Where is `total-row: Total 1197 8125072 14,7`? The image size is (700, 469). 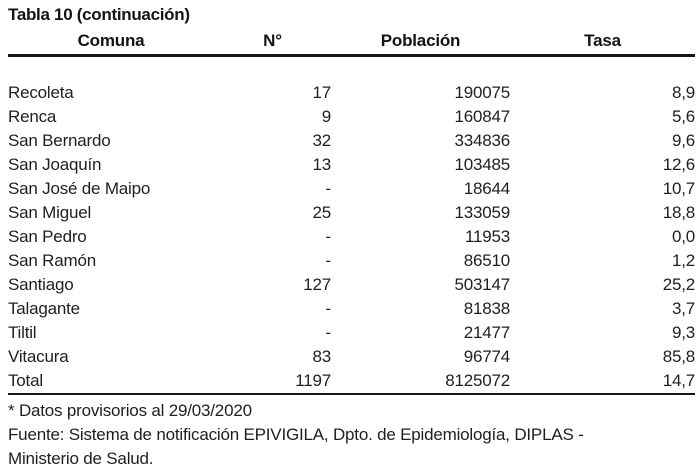 total-row: Total 1197 8125072 14,7 is located at coordinates (351, 382).